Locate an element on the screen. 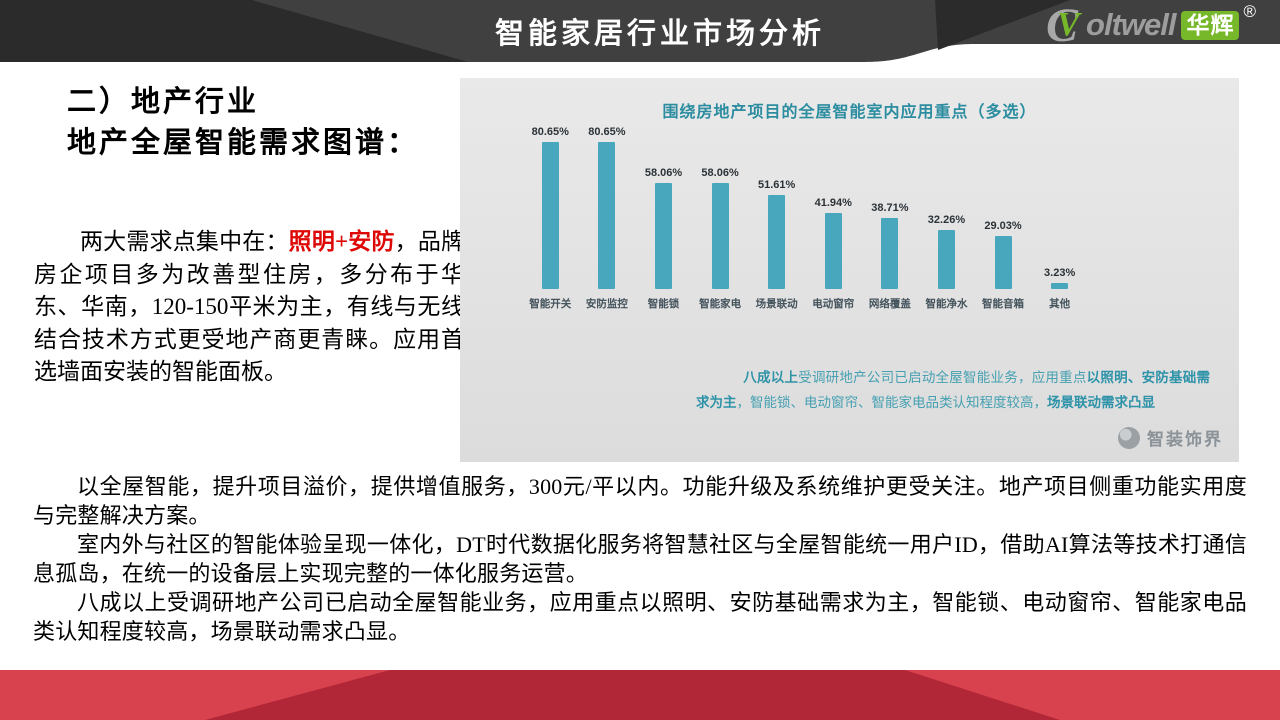 The image size is (1280, 720). watermark-icon is located at coordinates (1129, 437).